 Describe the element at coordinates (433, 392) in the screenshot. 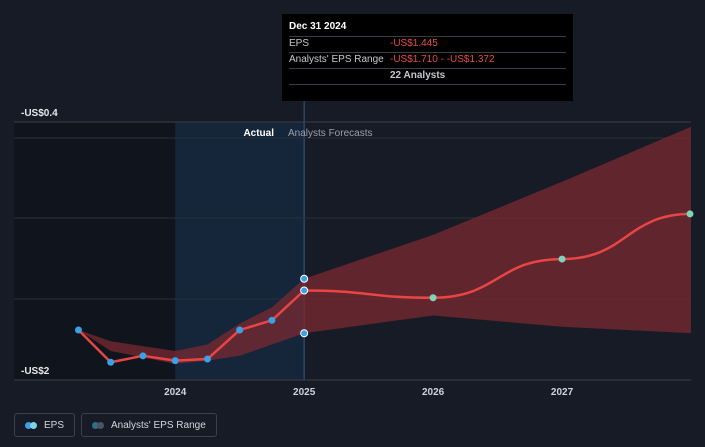

I see `x-tick-label: 2026` at that location.